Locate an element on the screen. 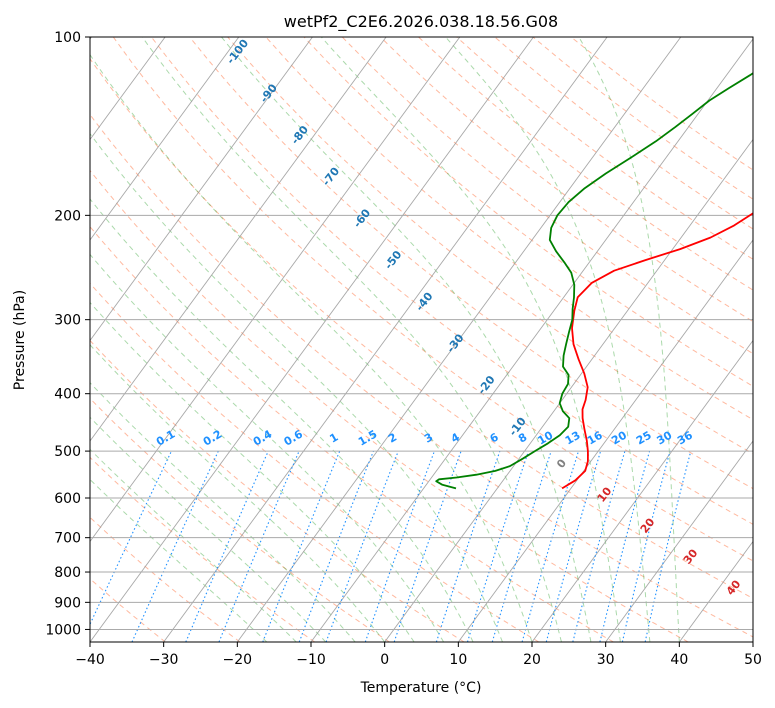 This screenshot has height=708, width=775. x-tick-label: 40 is located at coordinates (679, 660).